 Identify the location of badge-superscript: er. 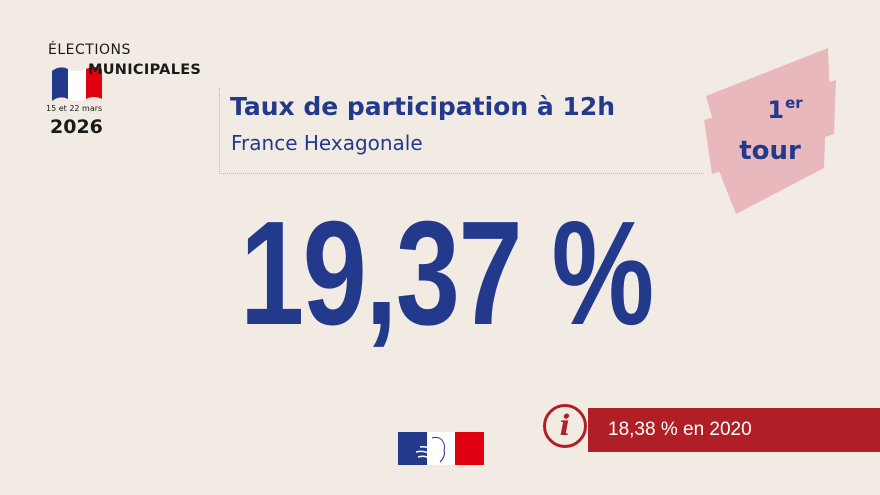
(794, 103).